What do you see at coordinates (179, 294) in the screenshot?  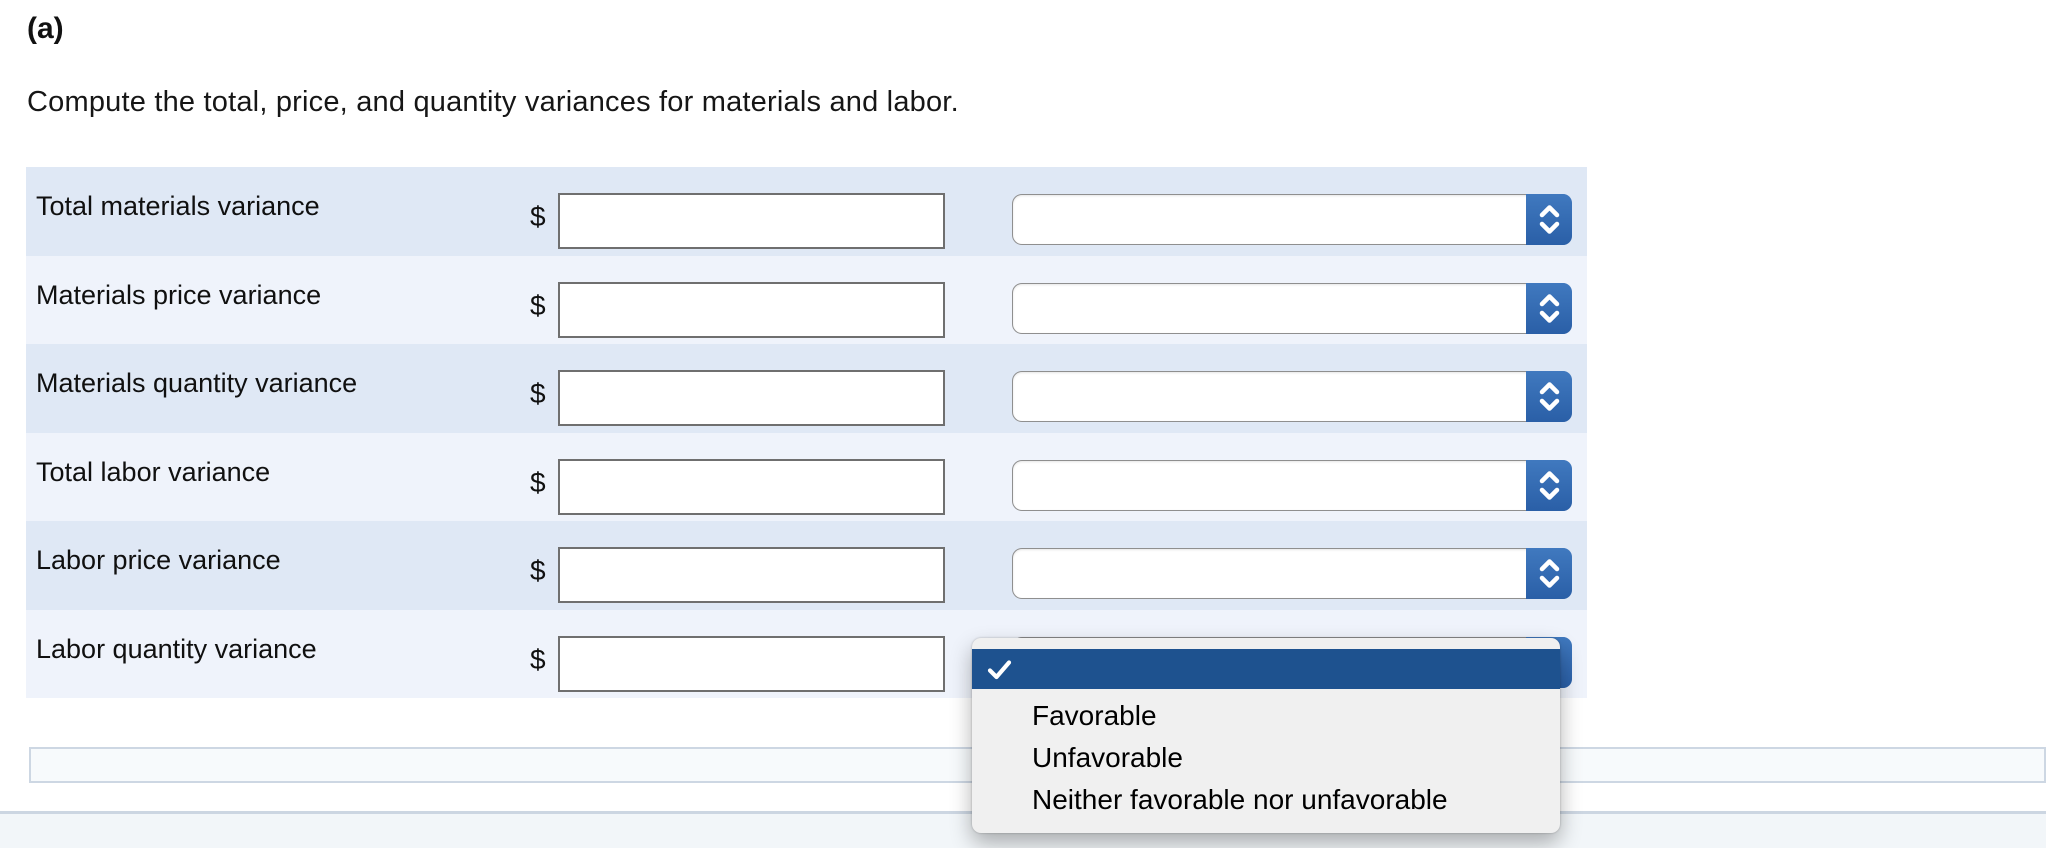 I see `row-label: Materials price variance` at bounding box center [179, 294].